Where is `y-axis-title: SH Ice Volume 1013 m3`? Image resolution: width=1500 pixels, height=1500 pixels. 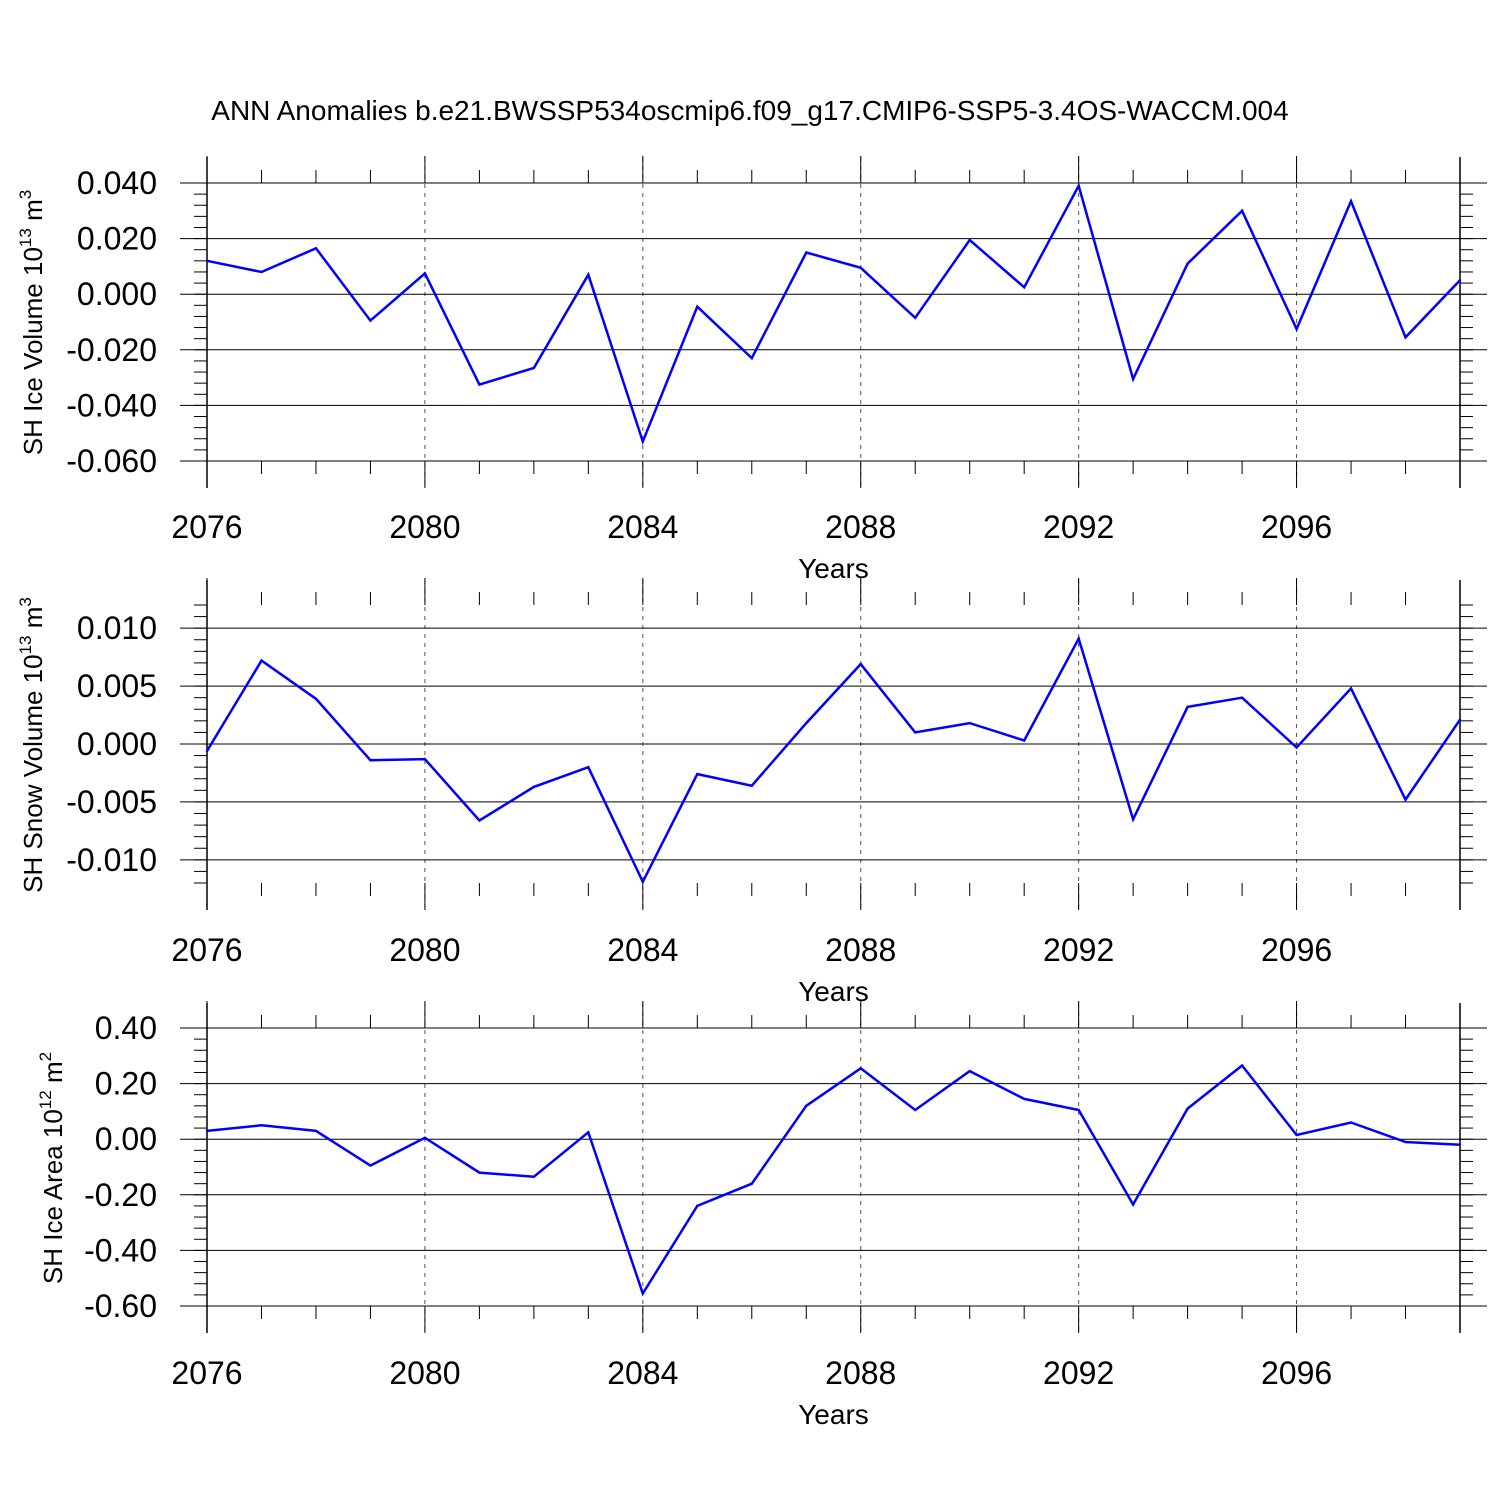 y-axis-title: SH Ice Volume 1013 m3 is located at coordinates (32, 322).